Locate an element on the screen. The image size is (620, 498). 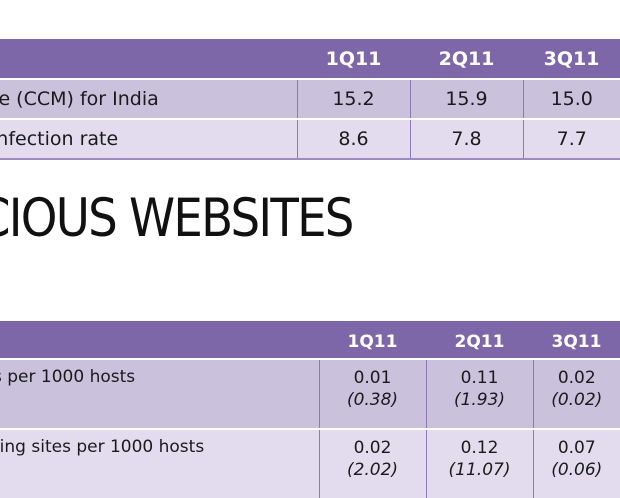
section-heading: CIOUS WEBSITES is located at coordinates (176, 218).